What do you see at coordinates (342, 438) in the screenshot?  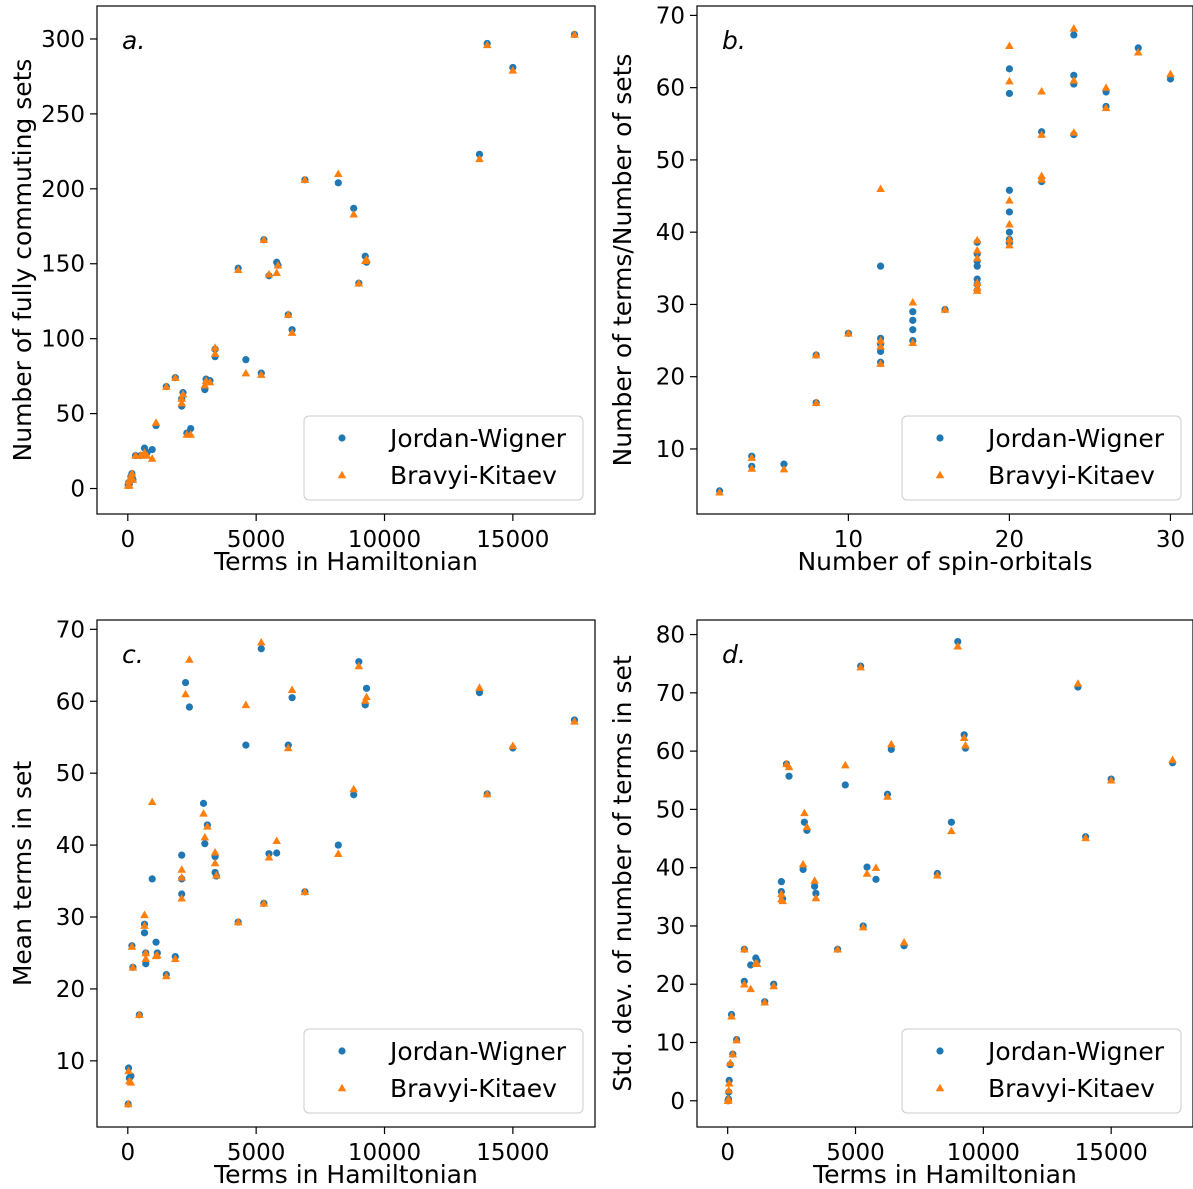 I see `legend-jordan-wigner-marker` at bounding box center [342, 438].